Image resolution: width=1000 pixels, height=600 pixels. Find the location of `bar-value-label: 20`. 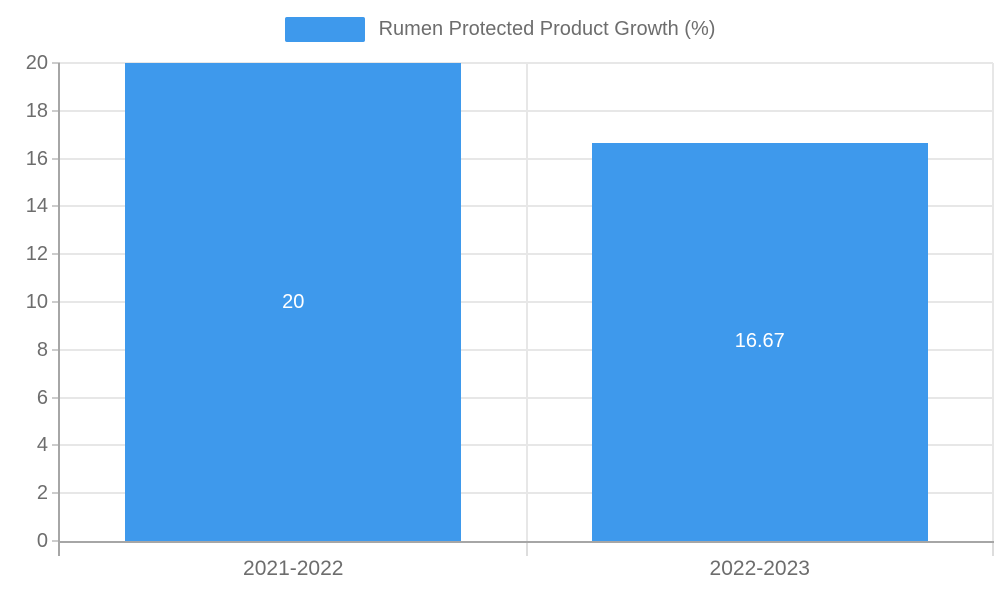

bar-value-label: 20 is located at coordinates (293, 301).